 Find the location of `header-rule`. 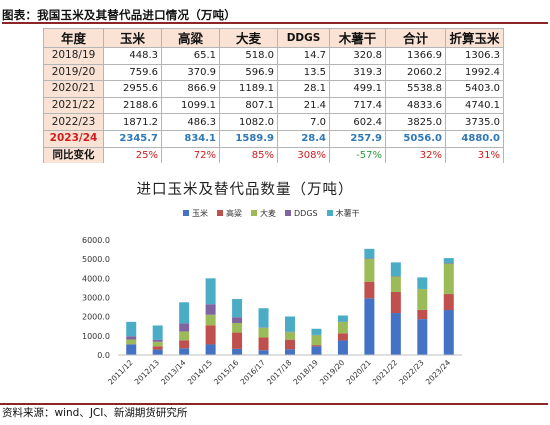

header-rule is located at coordinates (275, 23).